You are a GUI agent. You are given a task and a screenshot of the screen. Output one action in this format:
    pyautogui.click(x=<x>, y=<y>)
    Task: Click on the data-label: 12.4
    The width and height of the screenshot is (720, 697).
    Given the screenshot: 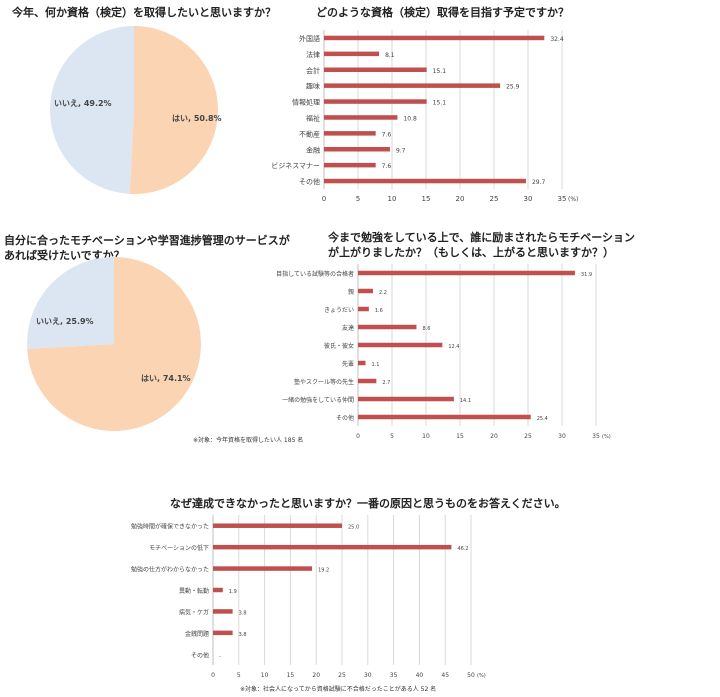 What is the action you would take?
    pyautogui.click(x=453, y=347)
    